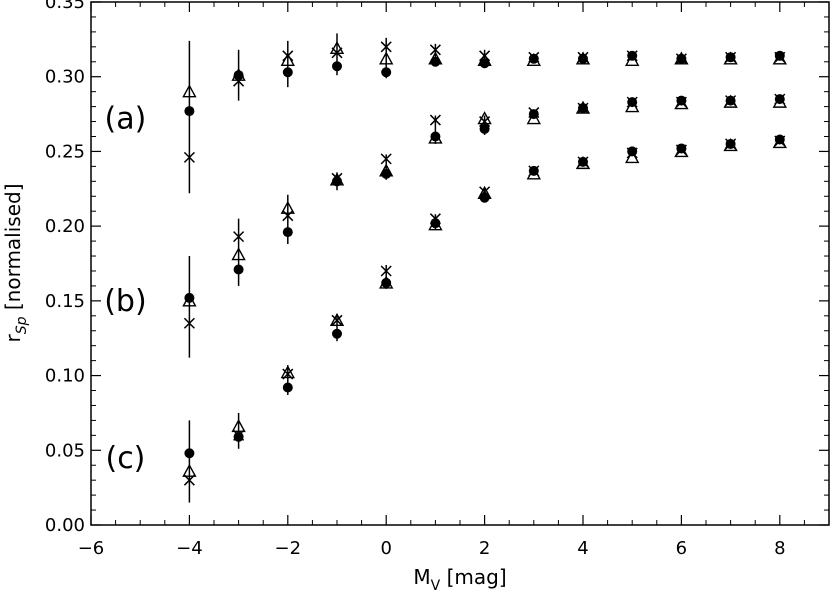 This screenshot has height=595, width=832. I want to click on x-tick-label: 0, so click(385, 548).